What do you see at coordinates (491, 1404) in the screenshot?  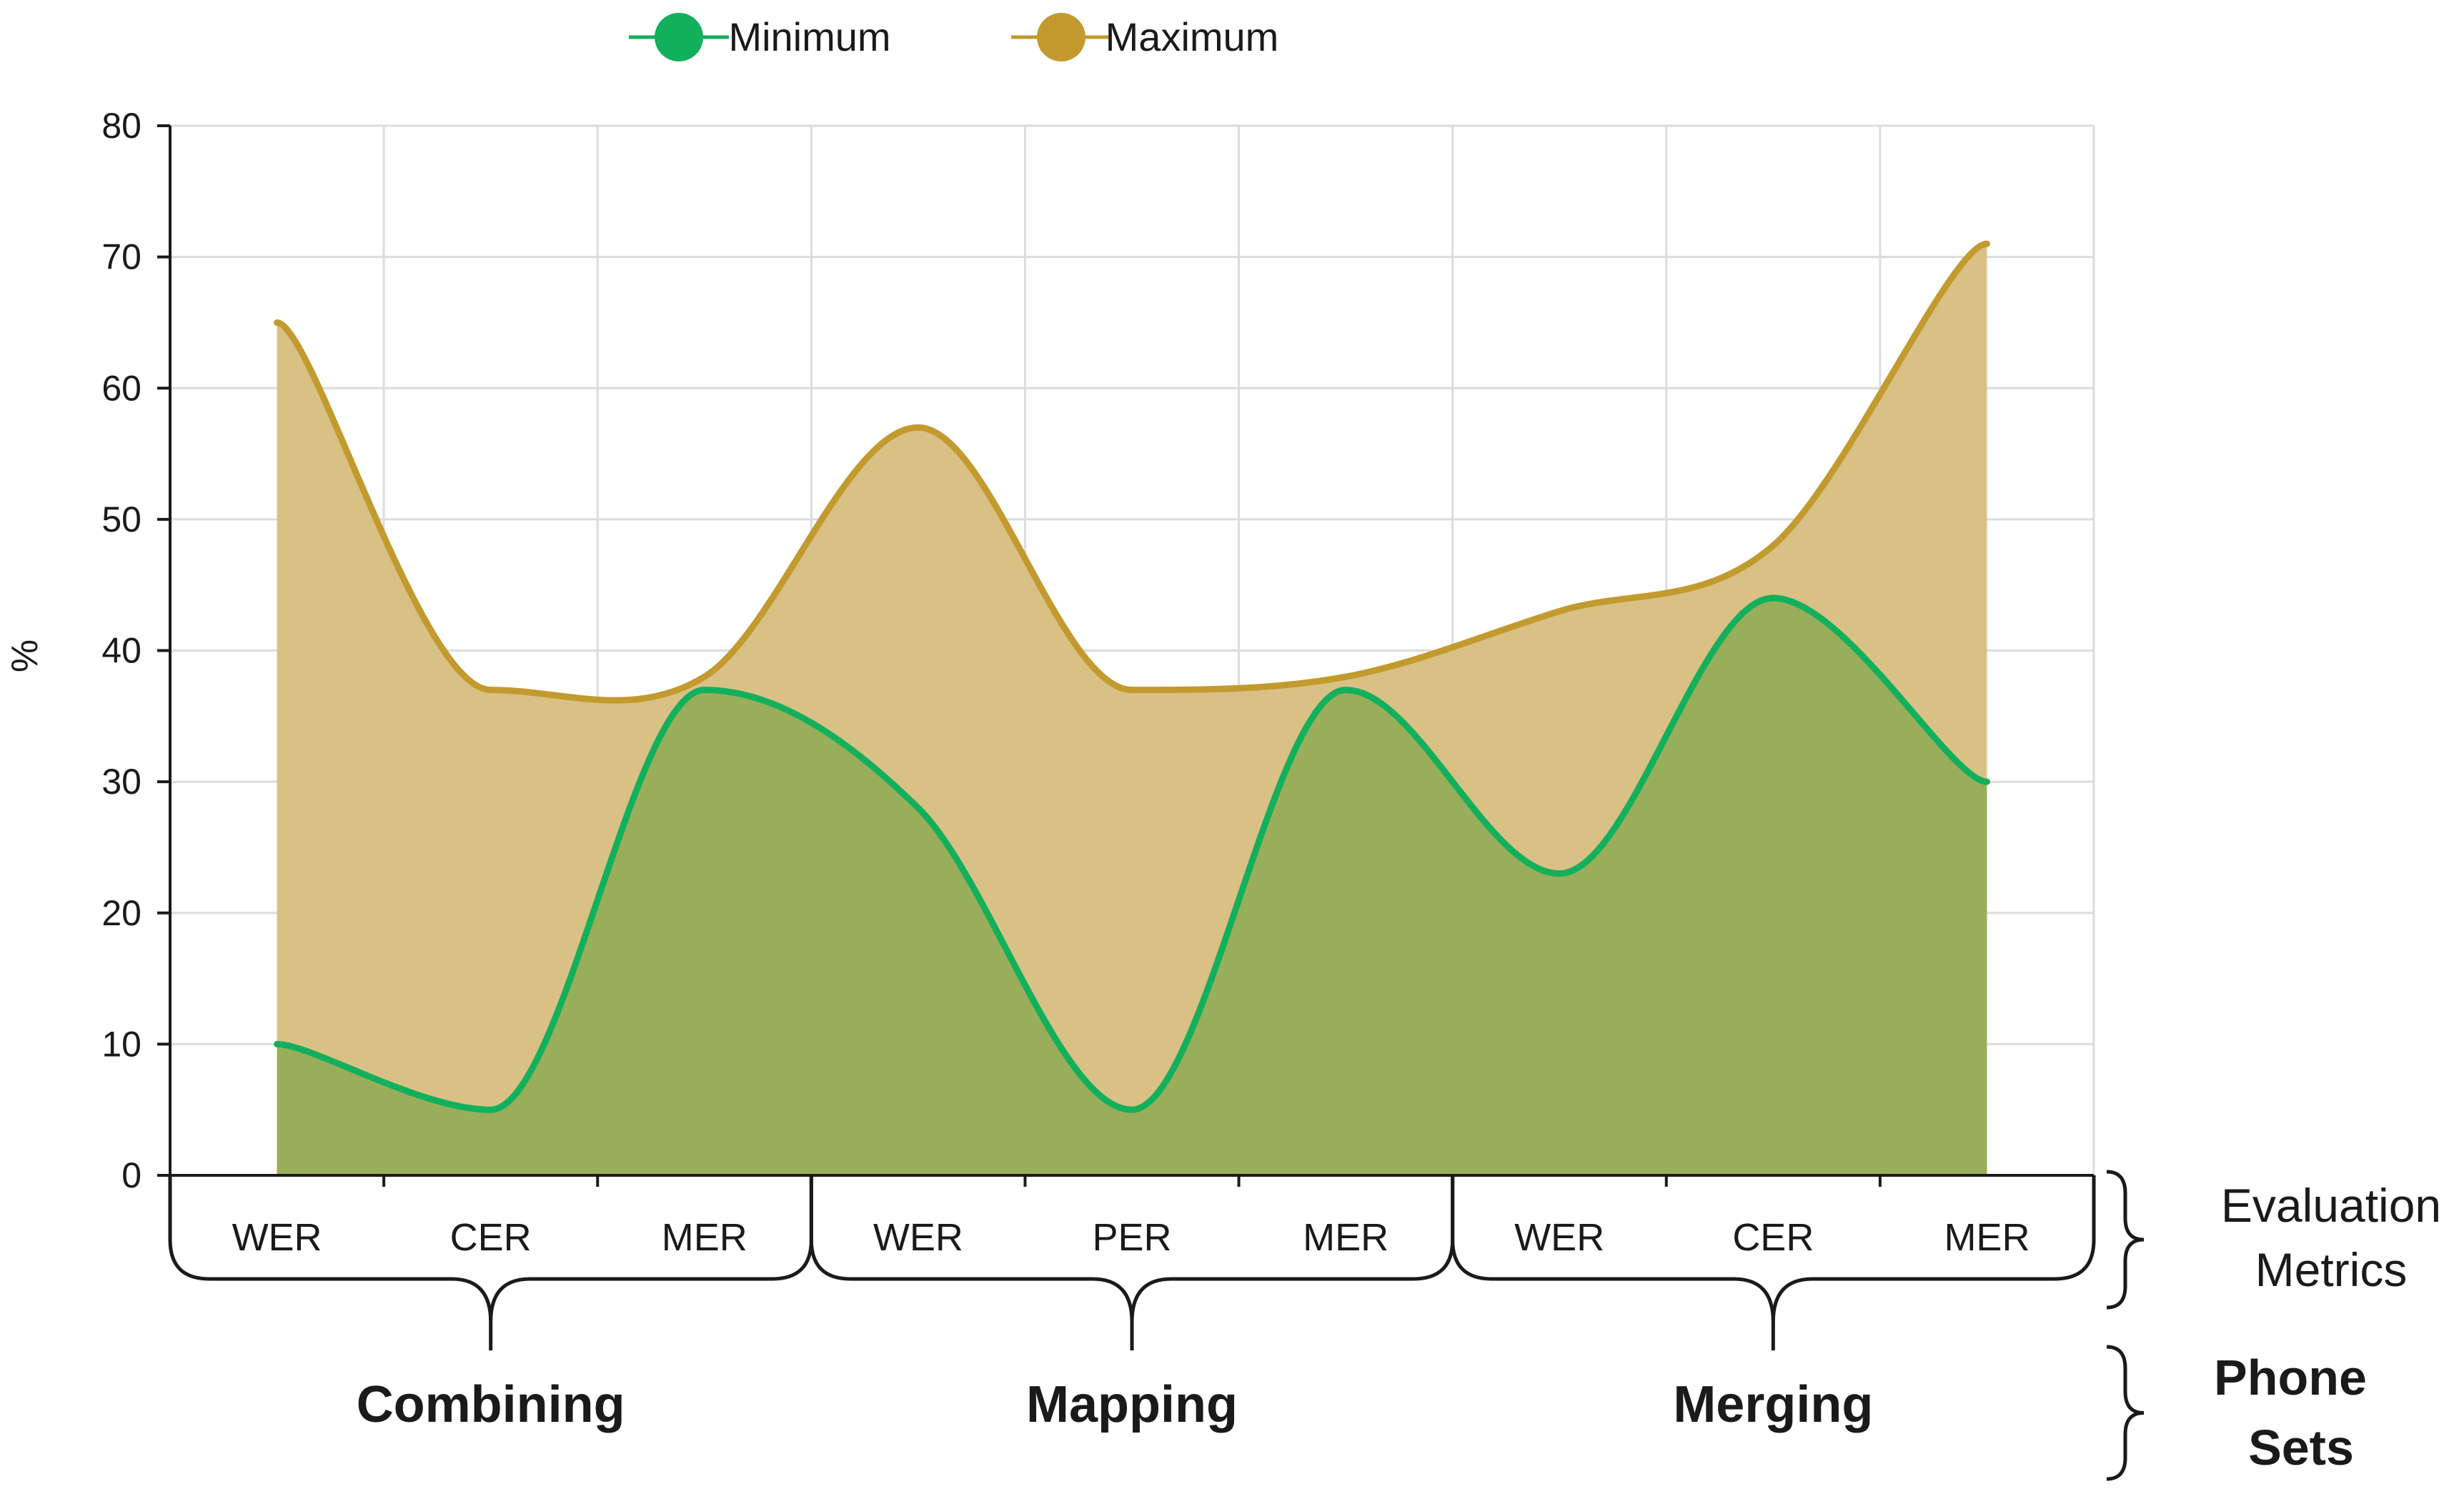 I see `group-label-combining: Combining` at bounding box center [491, 1404].